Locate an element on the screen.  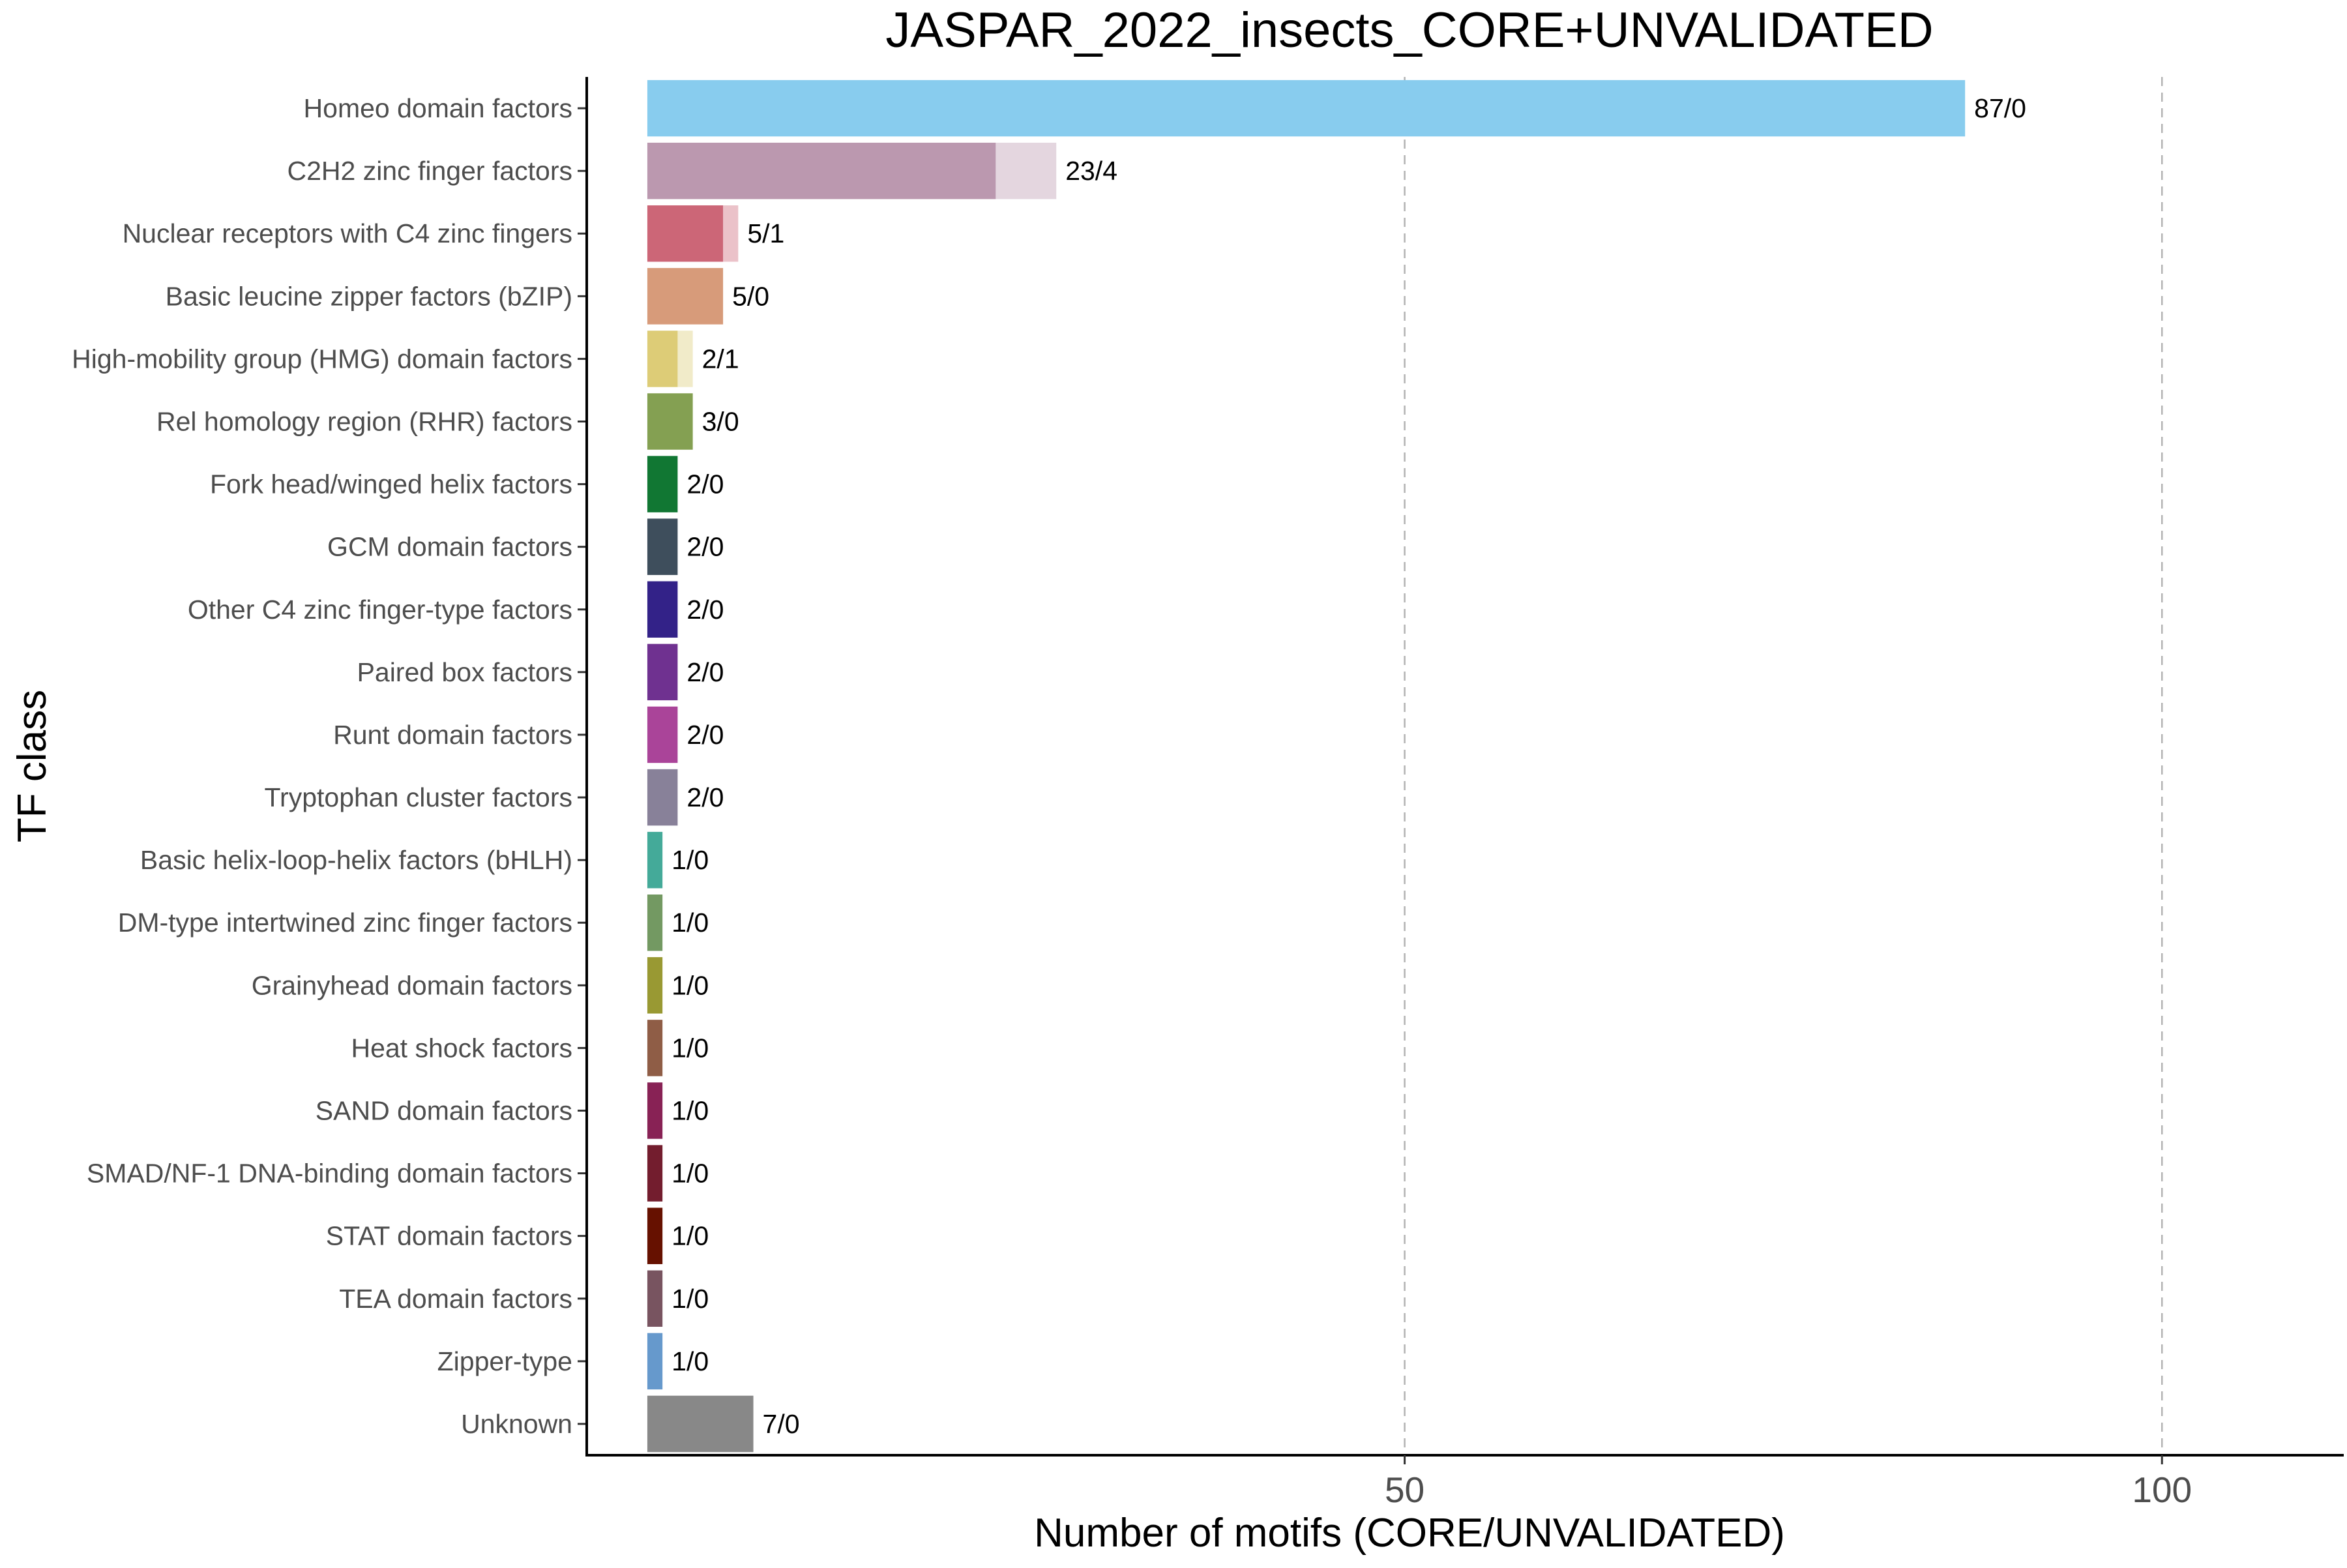
category-label: Paired box factors is located at coordinates (464, 672).